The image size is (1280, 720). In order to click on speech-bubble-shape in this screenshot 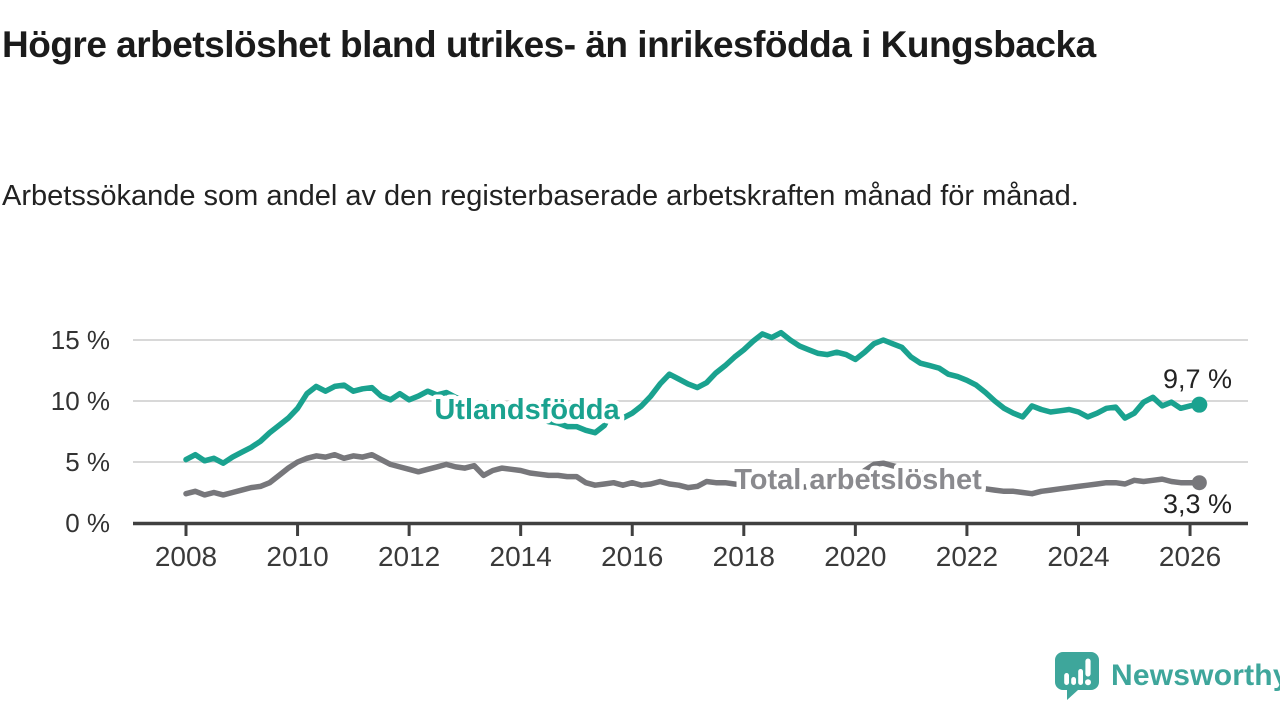, I will do `click(1077, 676)`.